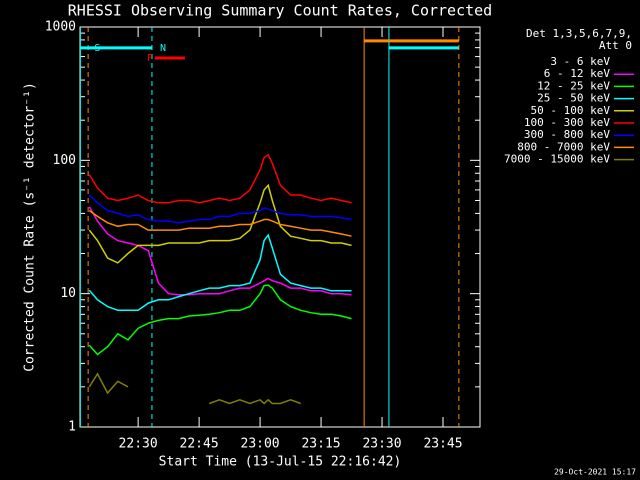 The width and height of the screenshot is (640, 480). I want to click on flag-label: S, so click(97, 48).